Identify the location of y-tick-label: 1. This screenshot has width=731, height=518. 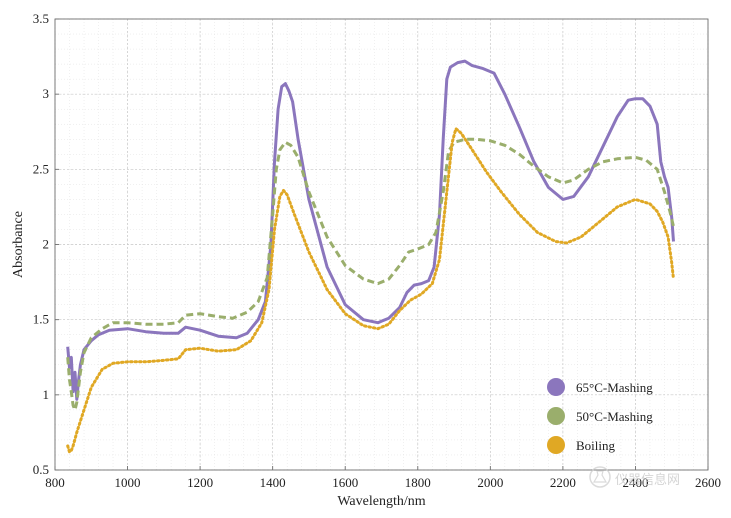
(46, 394).